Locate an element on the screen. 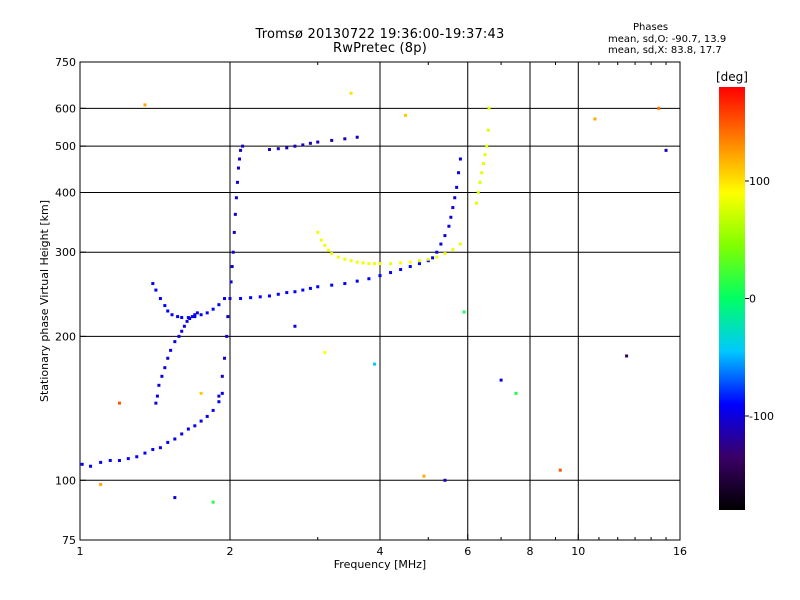 The height and width of the screenshot is (600, 800). colorbar-gradient is located at coordinates (732, 298).